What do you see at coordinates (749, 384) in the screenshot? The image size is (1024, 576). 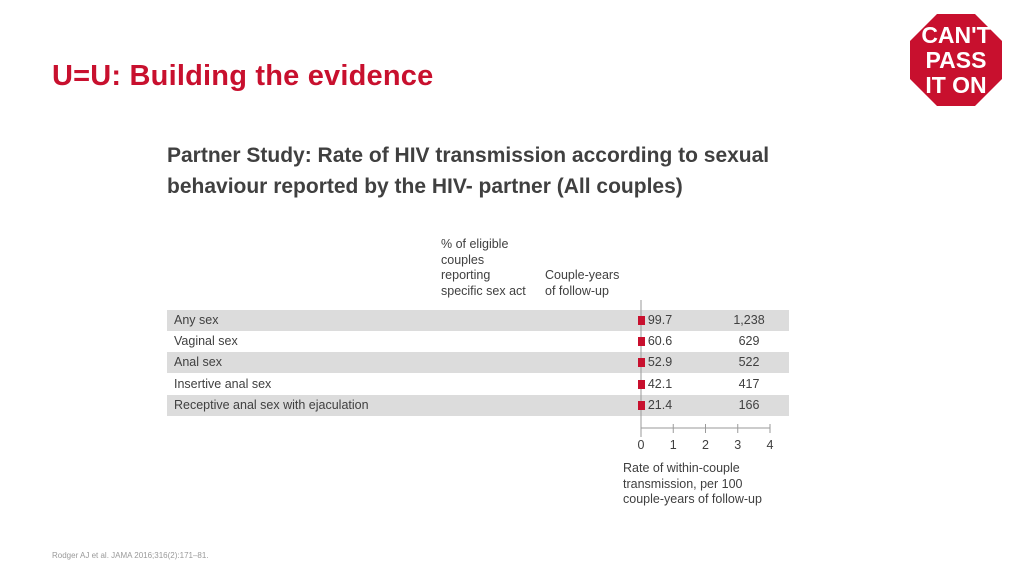 I see `row-couple-years: 417` at bounding box center [749, 384].